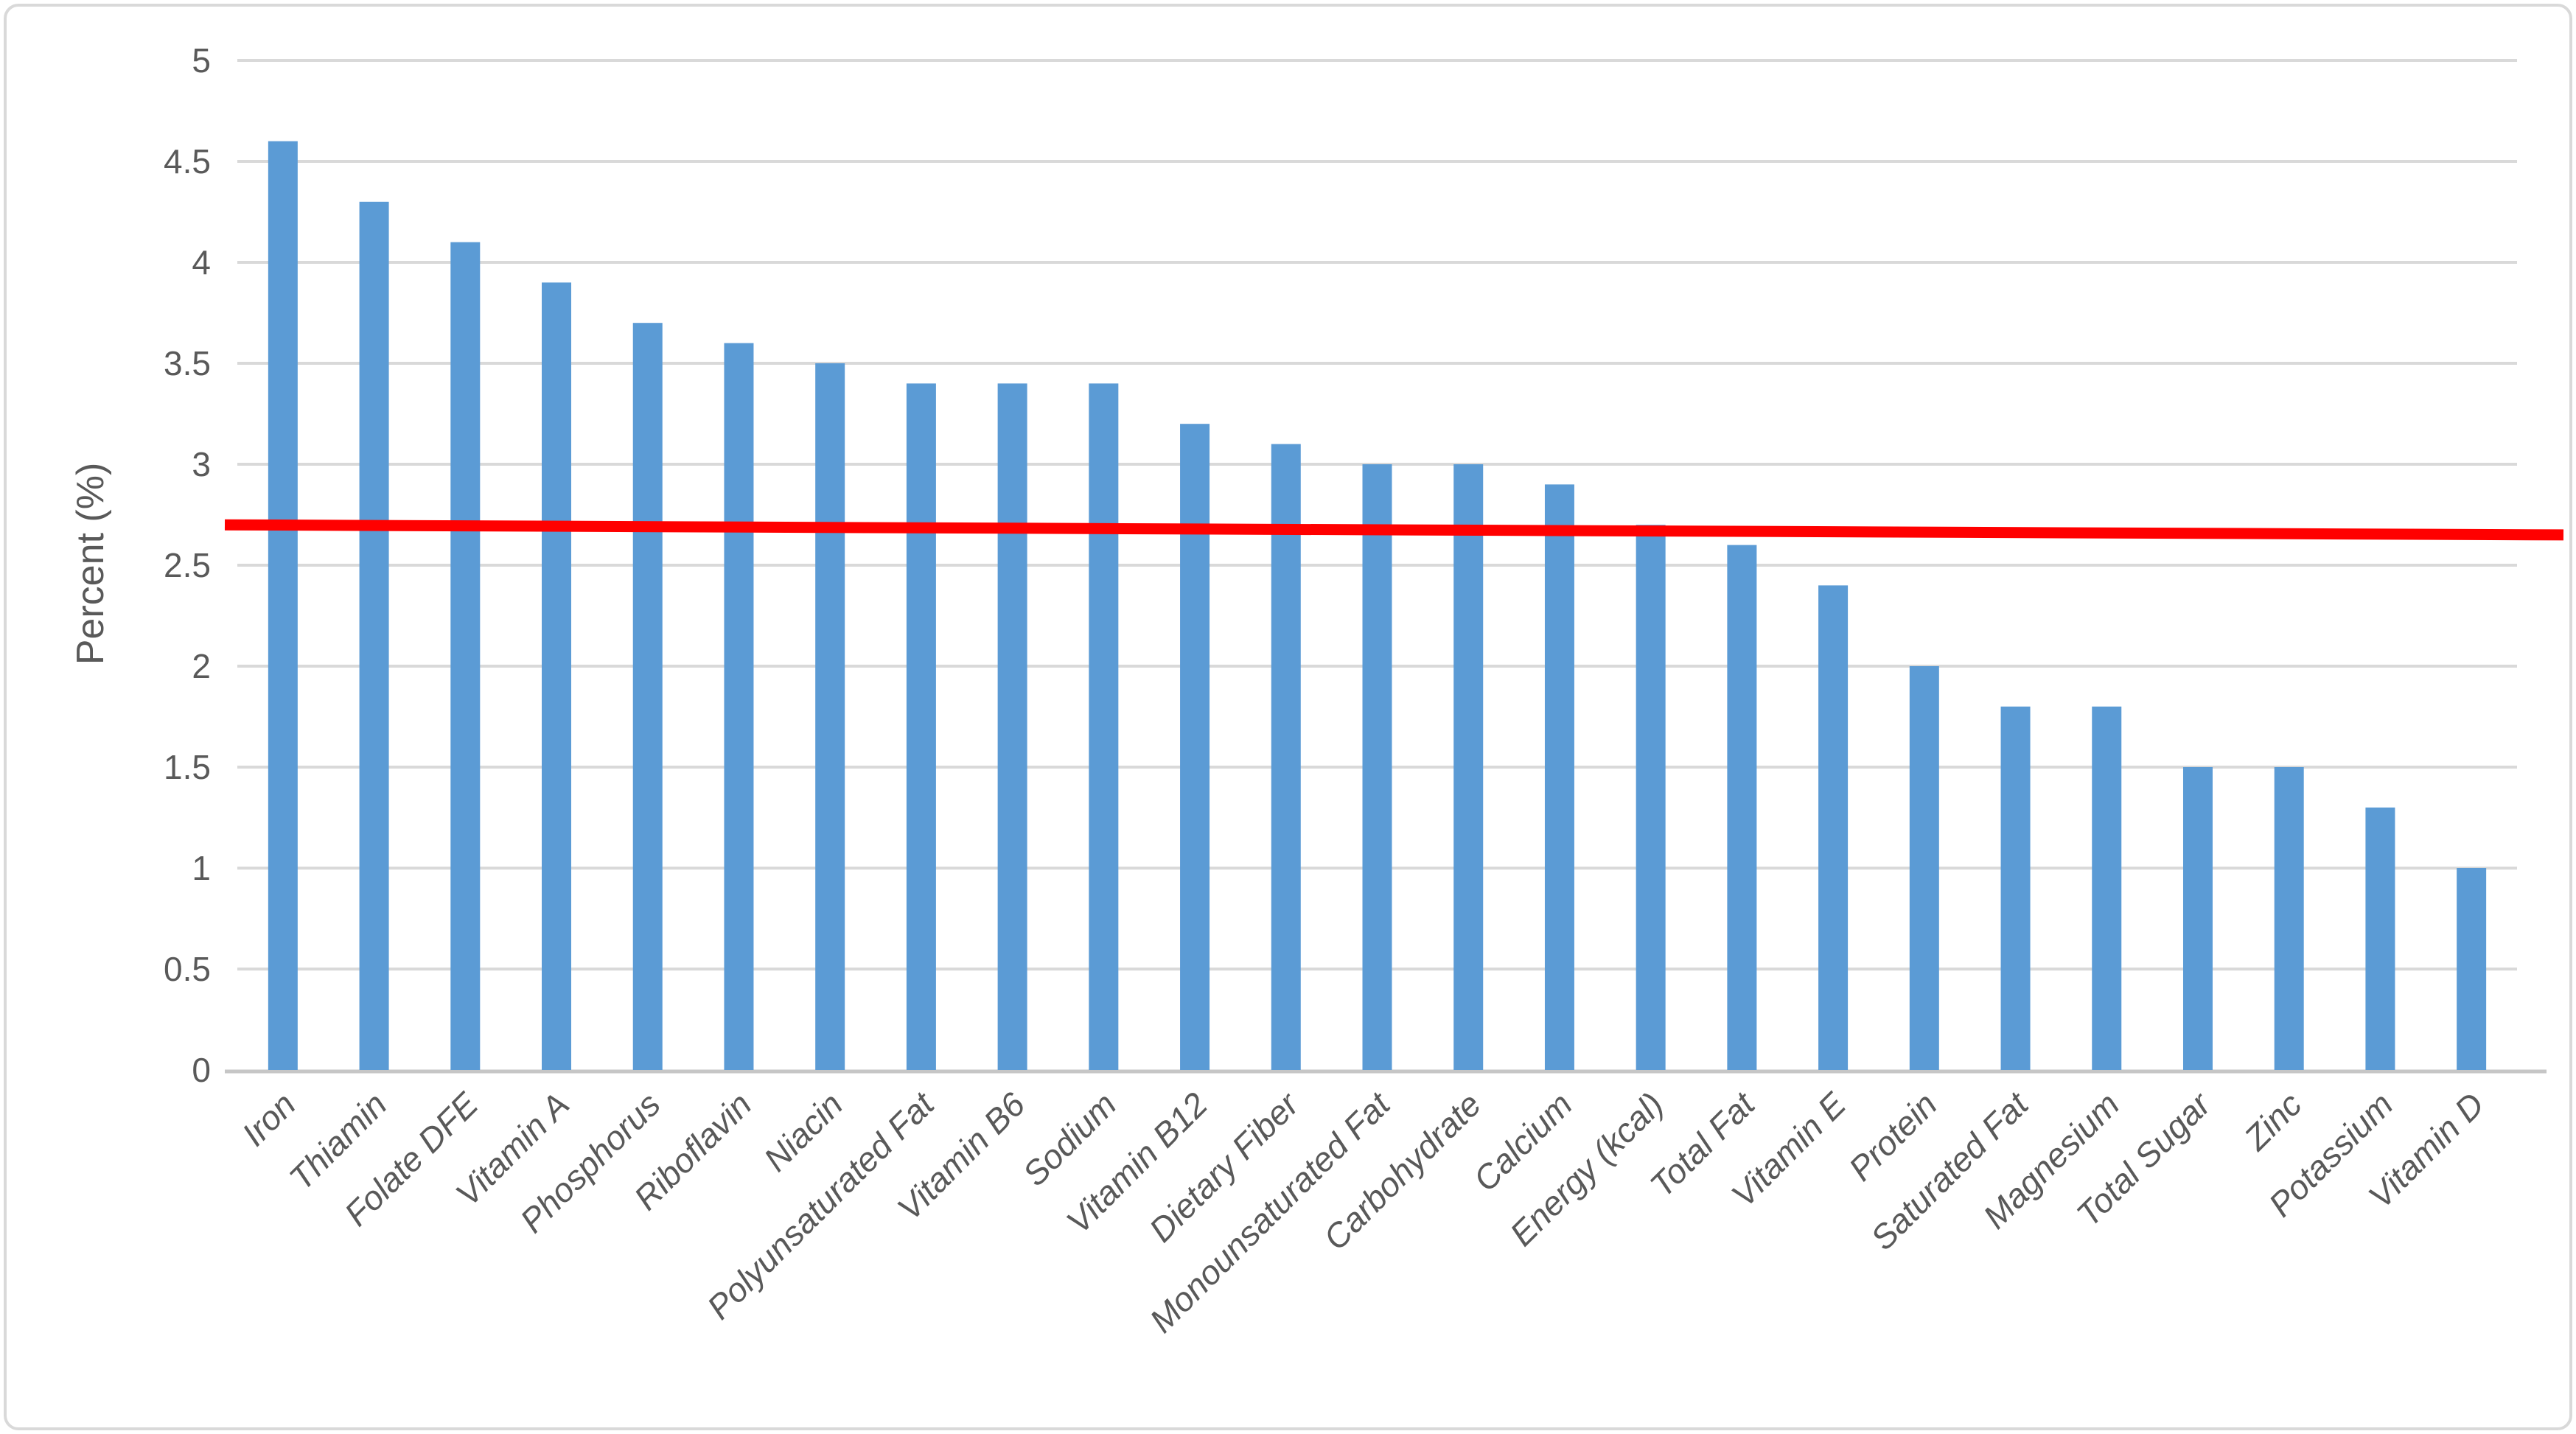  I want to click on y-tick-label: 3, so click(202, 464).